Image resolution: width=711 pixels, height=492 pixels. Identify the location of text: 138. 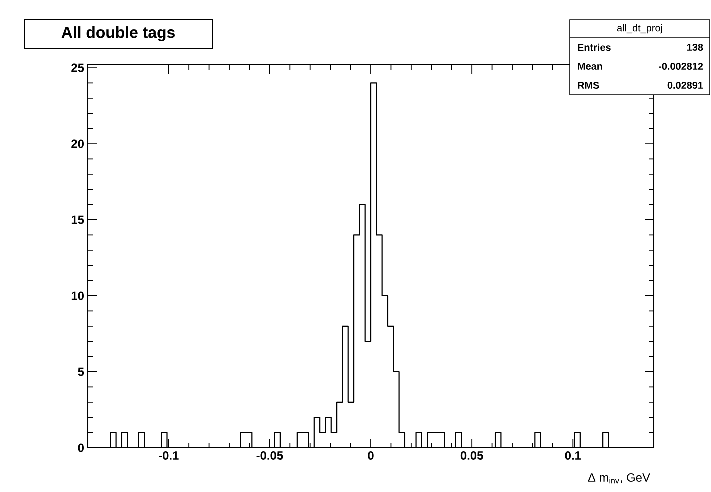
(695, 48).